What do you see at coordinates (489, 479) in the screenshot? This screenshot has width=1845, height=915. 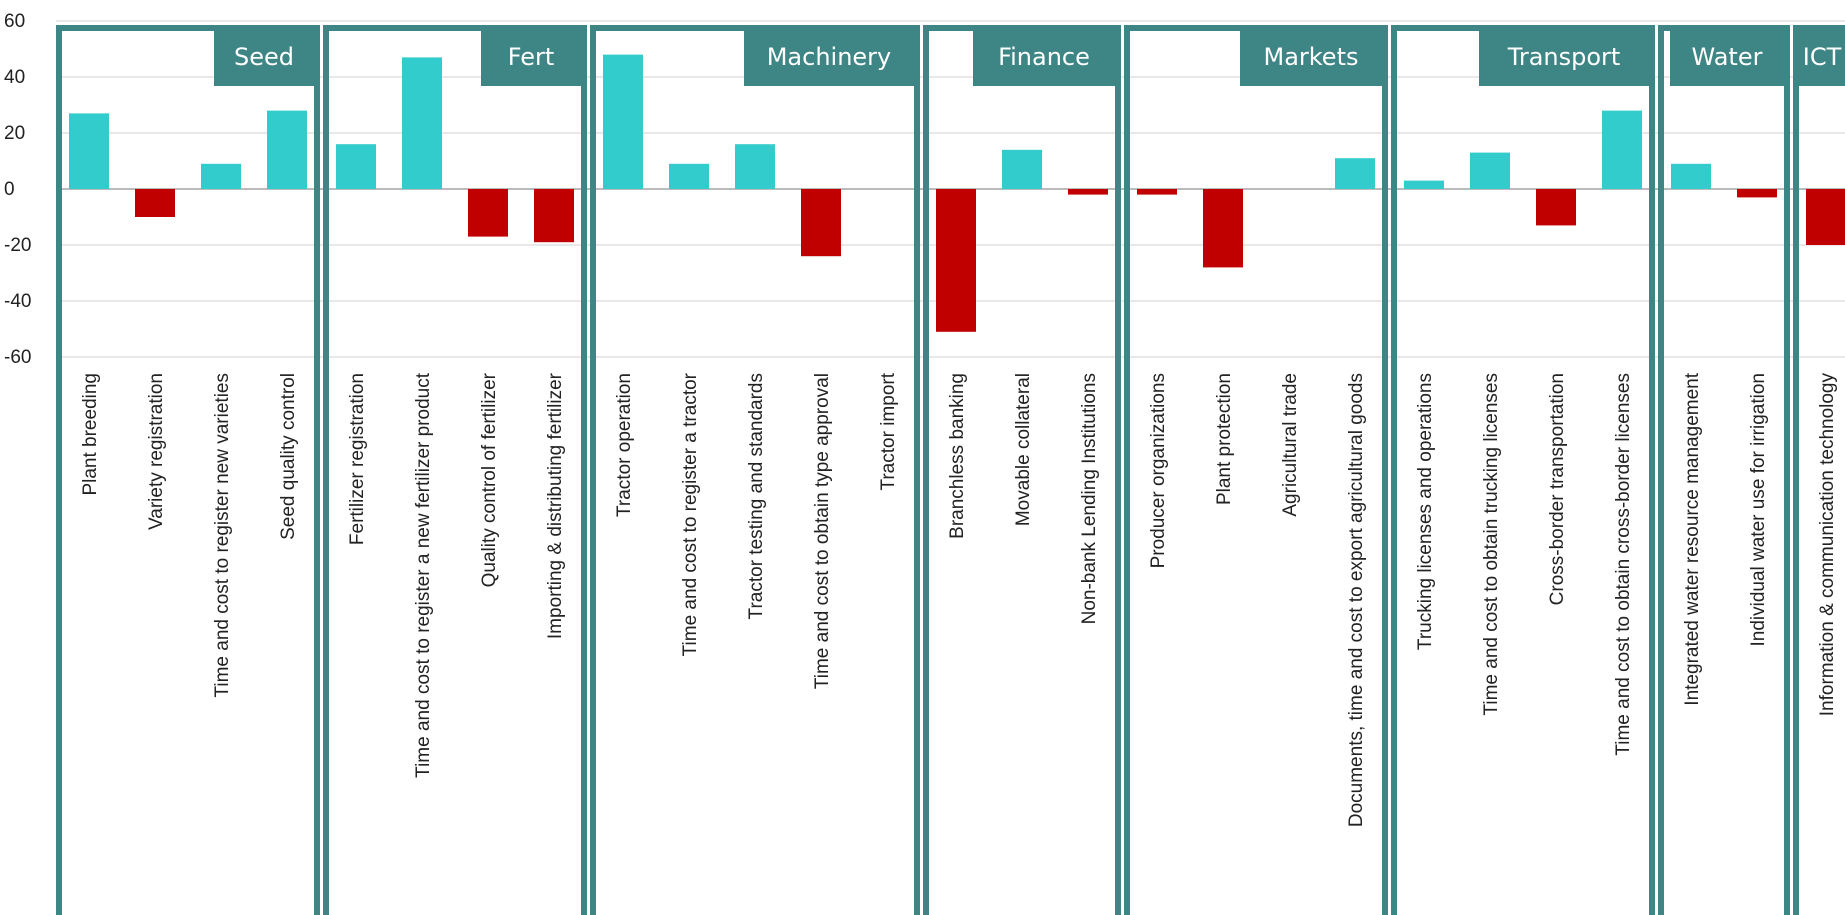 I see `x-tick-label: Quality control of fertilizer` at bounding box center [489, 479].